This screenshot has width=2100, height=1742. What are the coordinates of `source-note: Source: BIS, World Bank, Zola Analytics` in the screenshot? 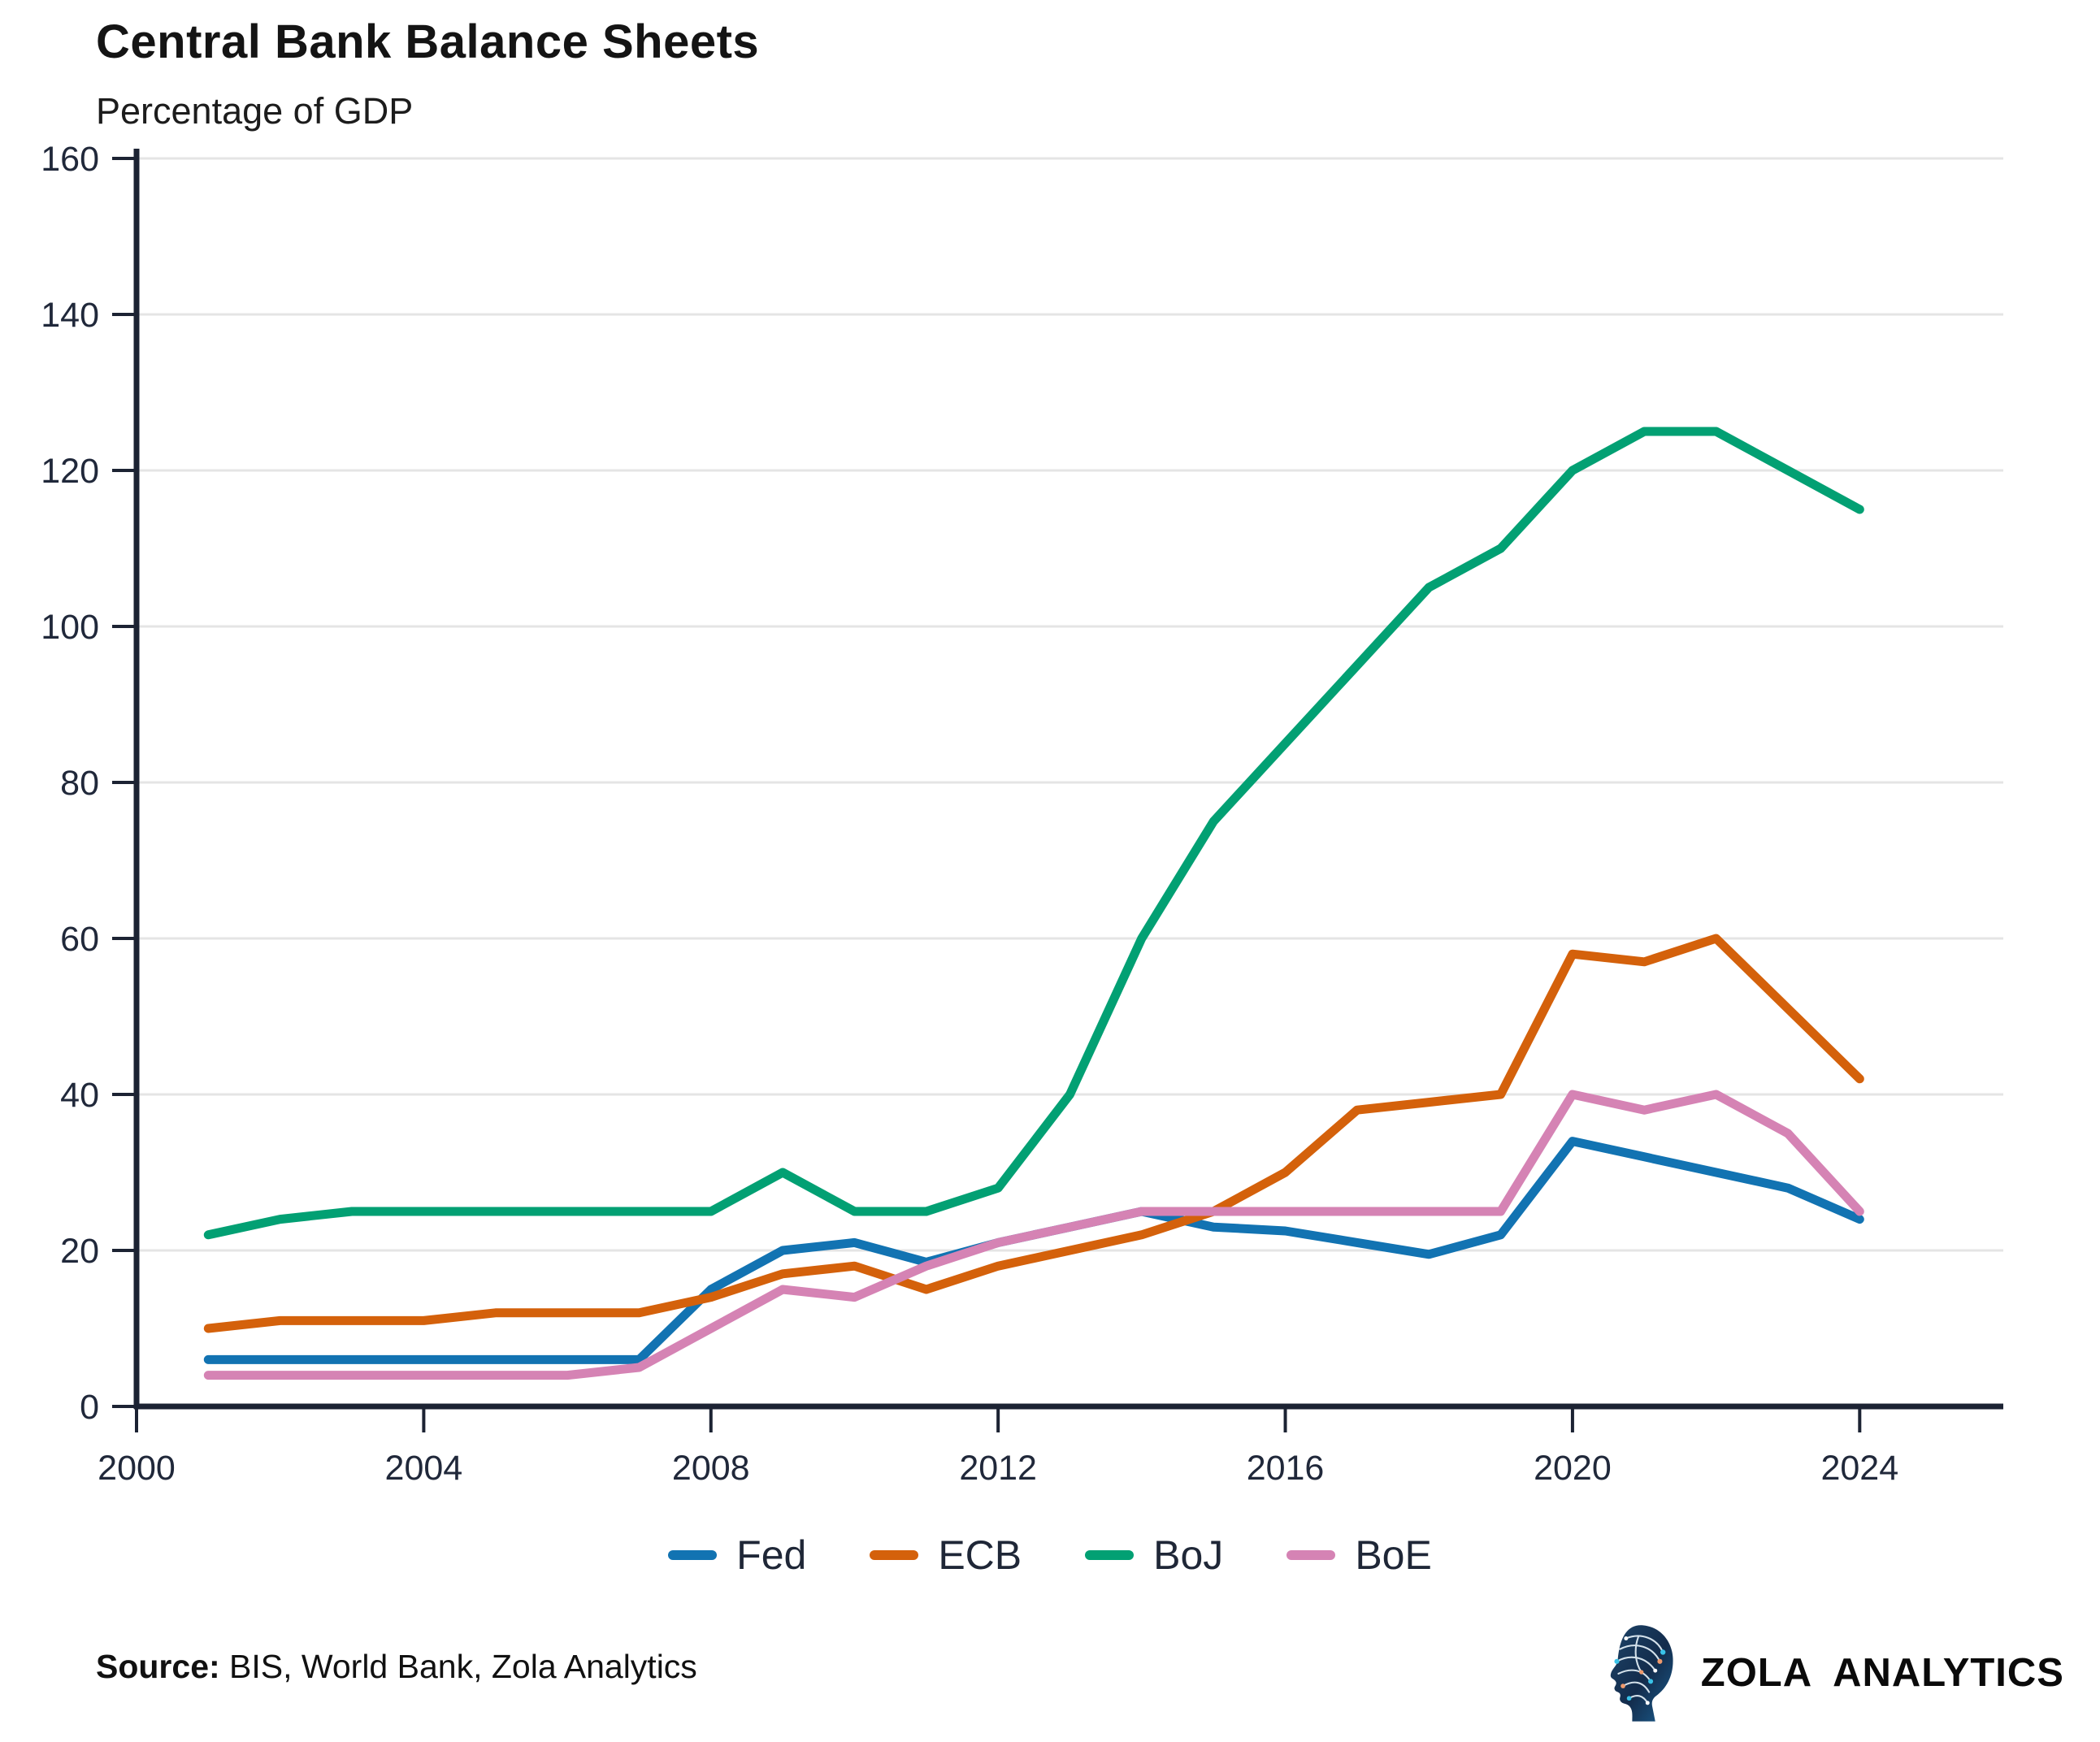 It's located at (396, 1667).